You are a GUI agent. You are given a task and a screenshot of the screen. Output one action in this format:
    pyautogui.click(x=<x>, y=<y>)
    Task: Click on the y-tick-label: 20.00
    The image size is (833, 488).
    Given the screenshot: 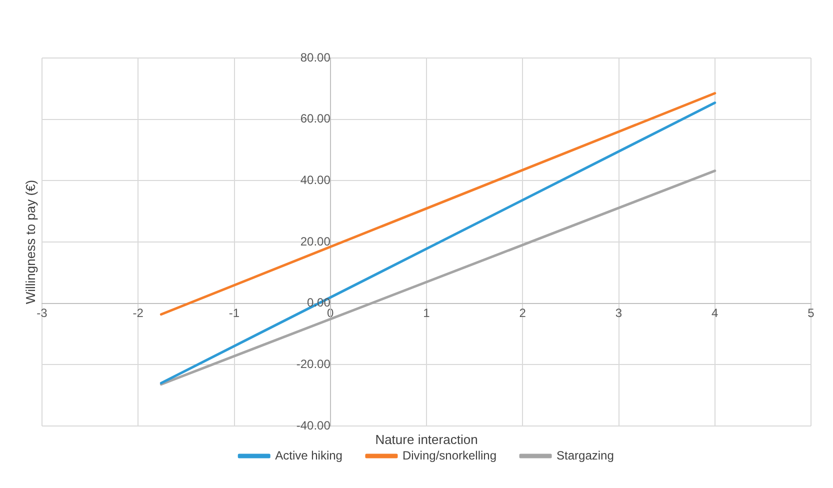 What is the action you would take?
    pyautogui.click(x=315, y=241)
    